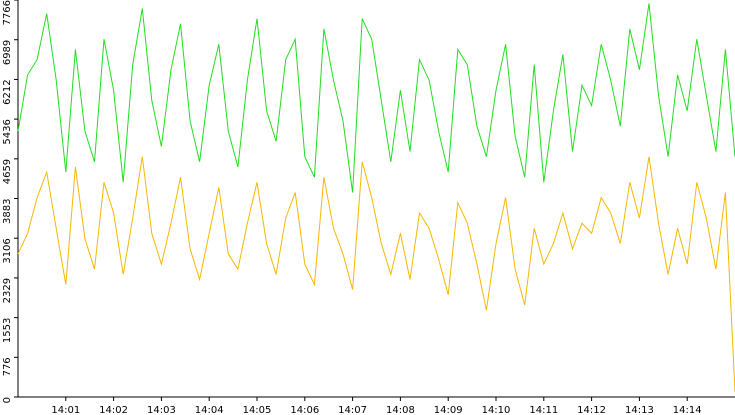  Describe the element at coordinates (7, 131) in the screenshot. I see `y-tick-label: 5436` at that location.